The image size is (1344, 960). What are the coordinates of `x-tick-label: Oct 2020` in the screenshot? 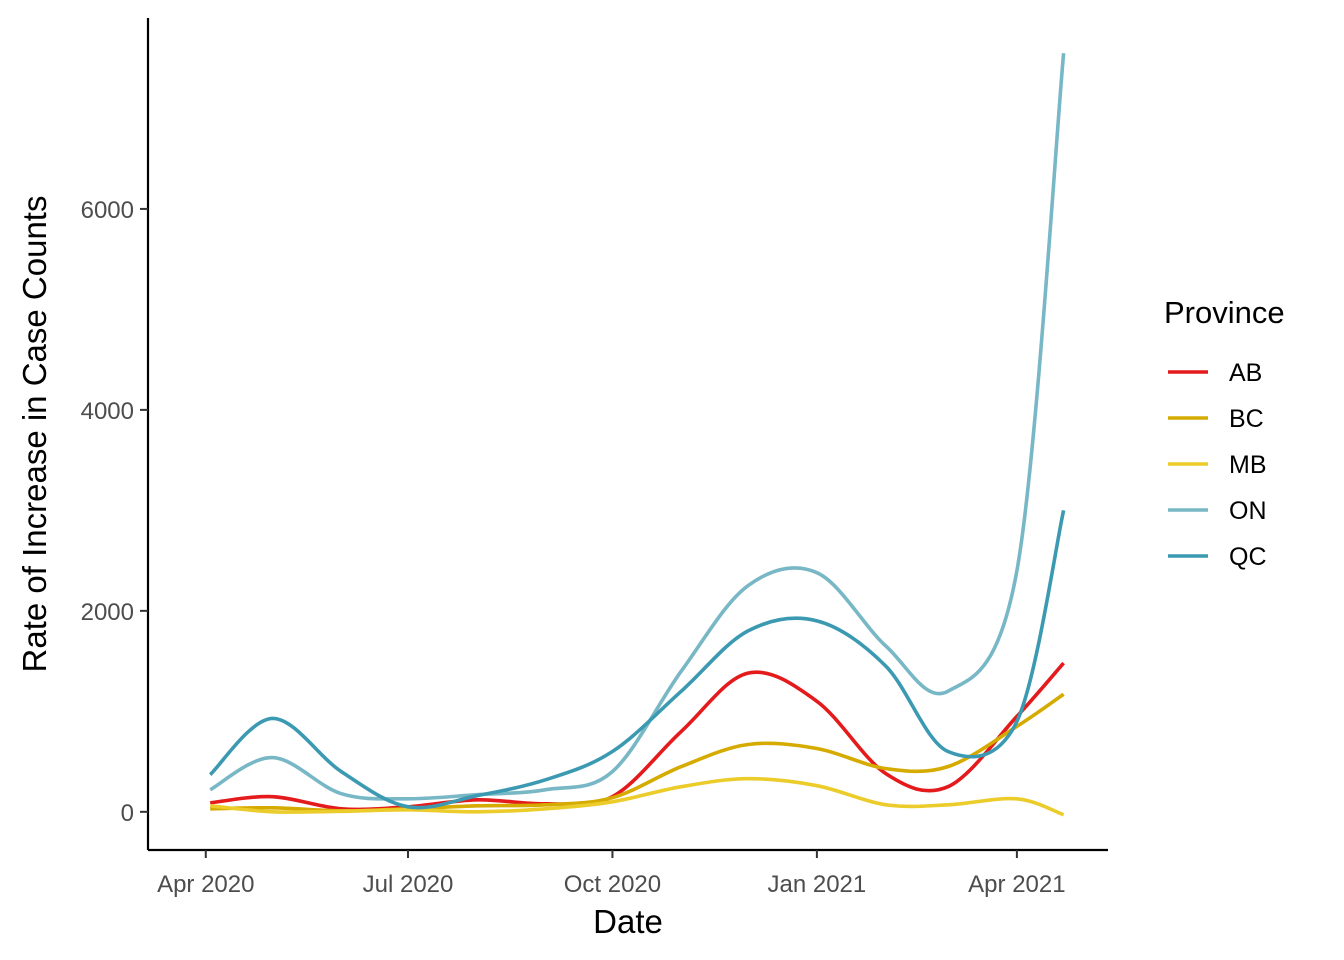 It's located at (612, 884).